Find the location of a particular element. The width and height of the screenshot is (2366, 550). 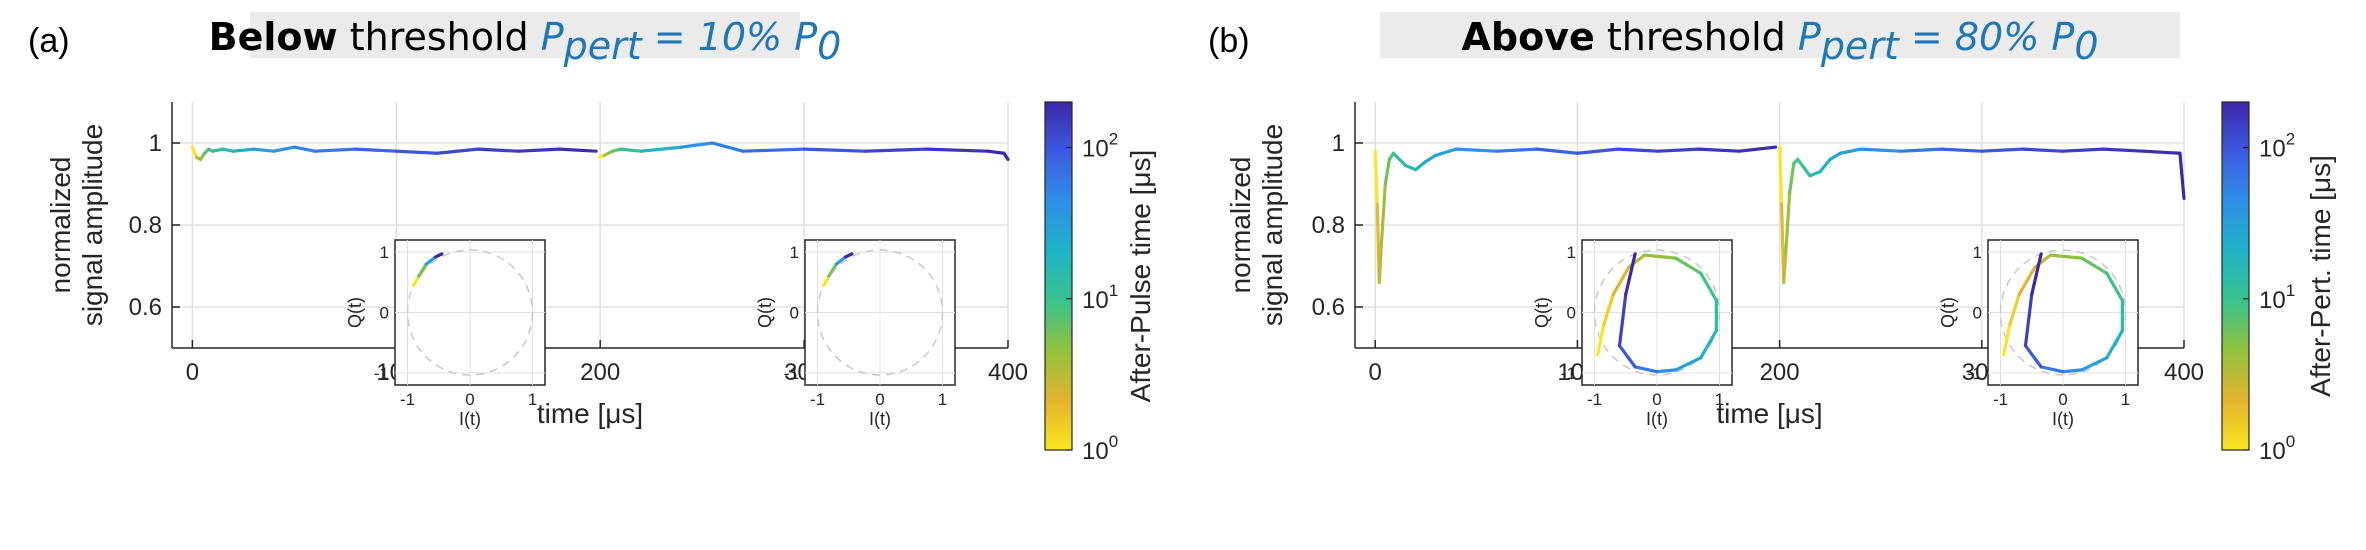

inset-x-label: I(t) is located at coordinates (1657, 419).